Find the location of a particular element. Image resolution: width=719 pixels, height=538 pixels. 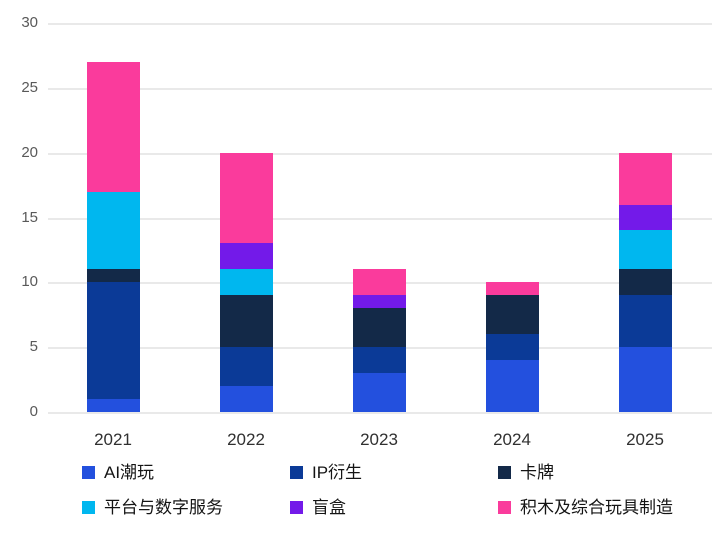

bar-2021-segment-卡牌 is located at coordinates (113, 276).